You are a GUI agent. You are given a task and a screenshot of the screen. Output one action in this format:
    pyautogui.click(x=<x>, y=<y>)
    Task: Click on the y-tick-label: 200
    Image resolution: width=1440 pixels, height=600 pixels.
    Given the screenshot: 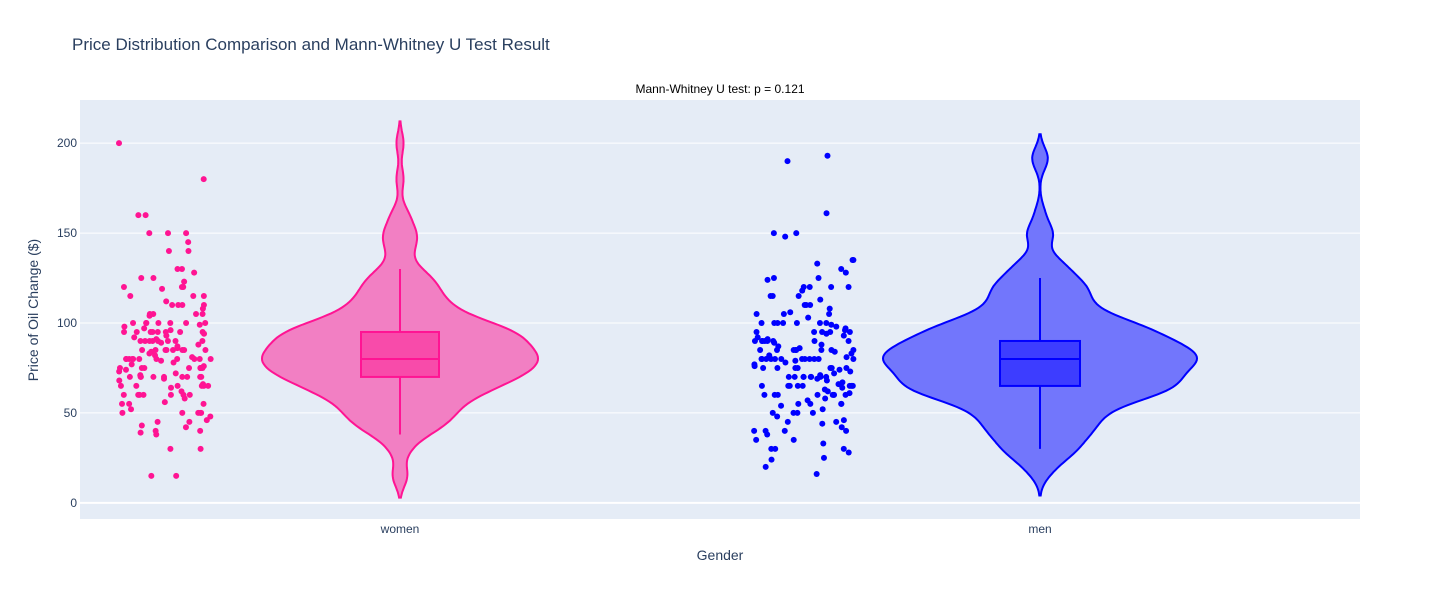 What is the action you would take?
    pyautogui.click(x=67, y=143)
    